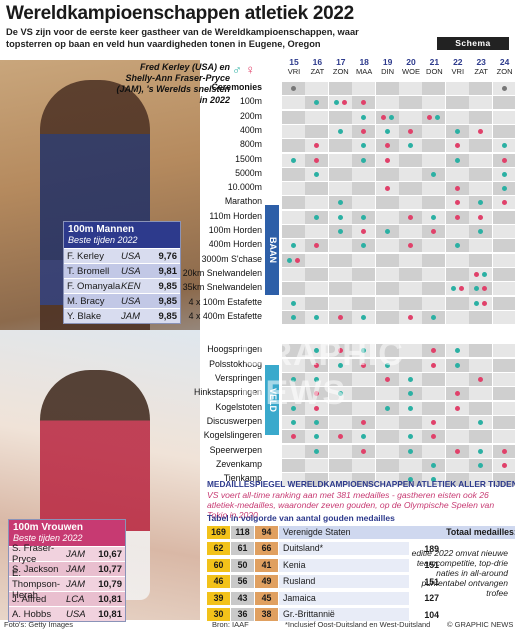 Image resolution: width=515 pixels, height=632 pixels. Describe the element at coordinates (67, 598) in the screenshot. I see `table-row: J. Alfred LCA 10,81` at that location.